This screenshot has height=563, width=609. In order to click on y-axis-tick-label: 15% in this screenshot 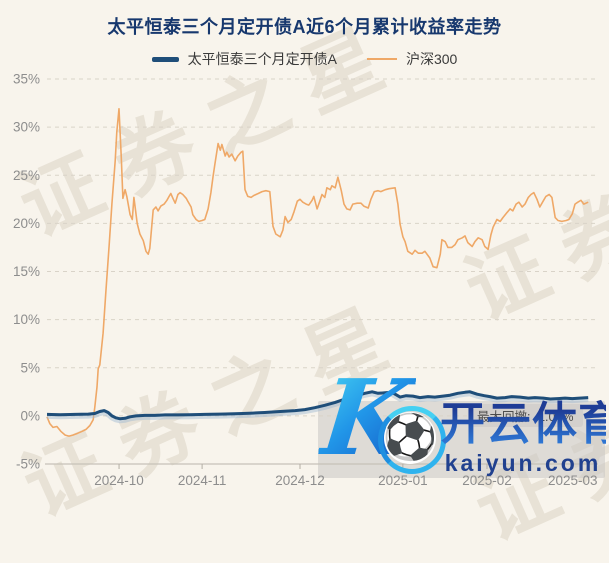, I will do `click(26, 271)`.